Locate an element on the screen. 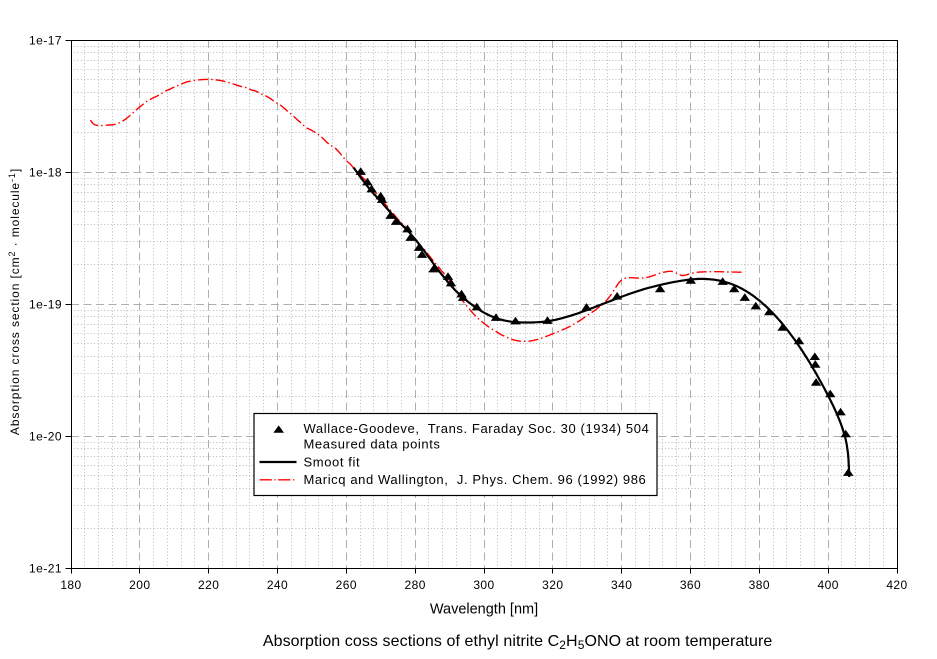 Image resolution: width=937 pixels, height=659 pixels. svg-text: 1e-21 is located at coordinates (45, 568).